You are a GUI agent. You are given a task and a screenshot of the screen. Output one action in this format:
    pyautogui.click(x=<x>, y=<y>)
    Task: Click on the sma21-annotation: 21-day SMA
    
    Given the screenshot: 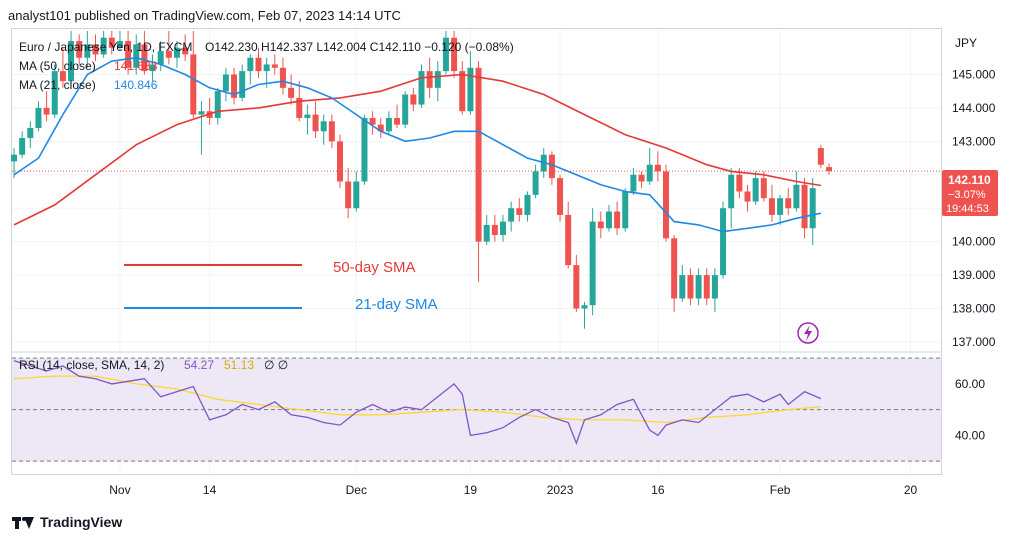 What is the action you would take?
    pyautogui.click(x=396, y=304)
    